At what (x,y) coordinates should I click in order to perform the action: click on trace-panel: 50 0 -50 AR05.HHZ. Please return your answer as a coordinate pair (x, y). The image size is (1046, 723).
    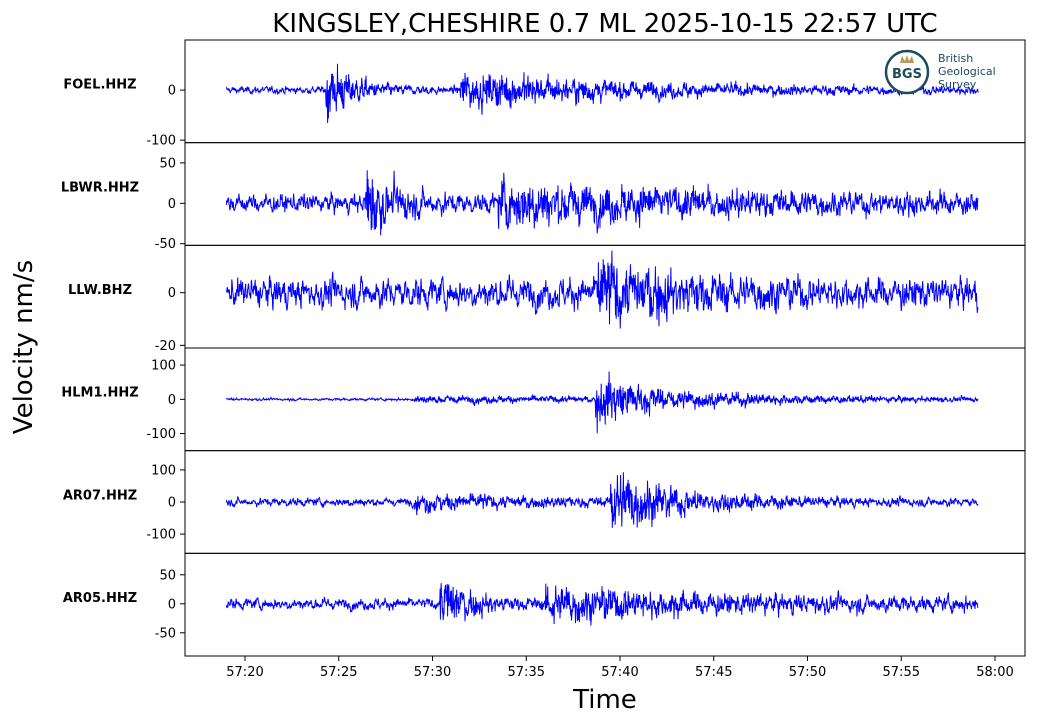
    Looking at the image, I should click on (544, 604).